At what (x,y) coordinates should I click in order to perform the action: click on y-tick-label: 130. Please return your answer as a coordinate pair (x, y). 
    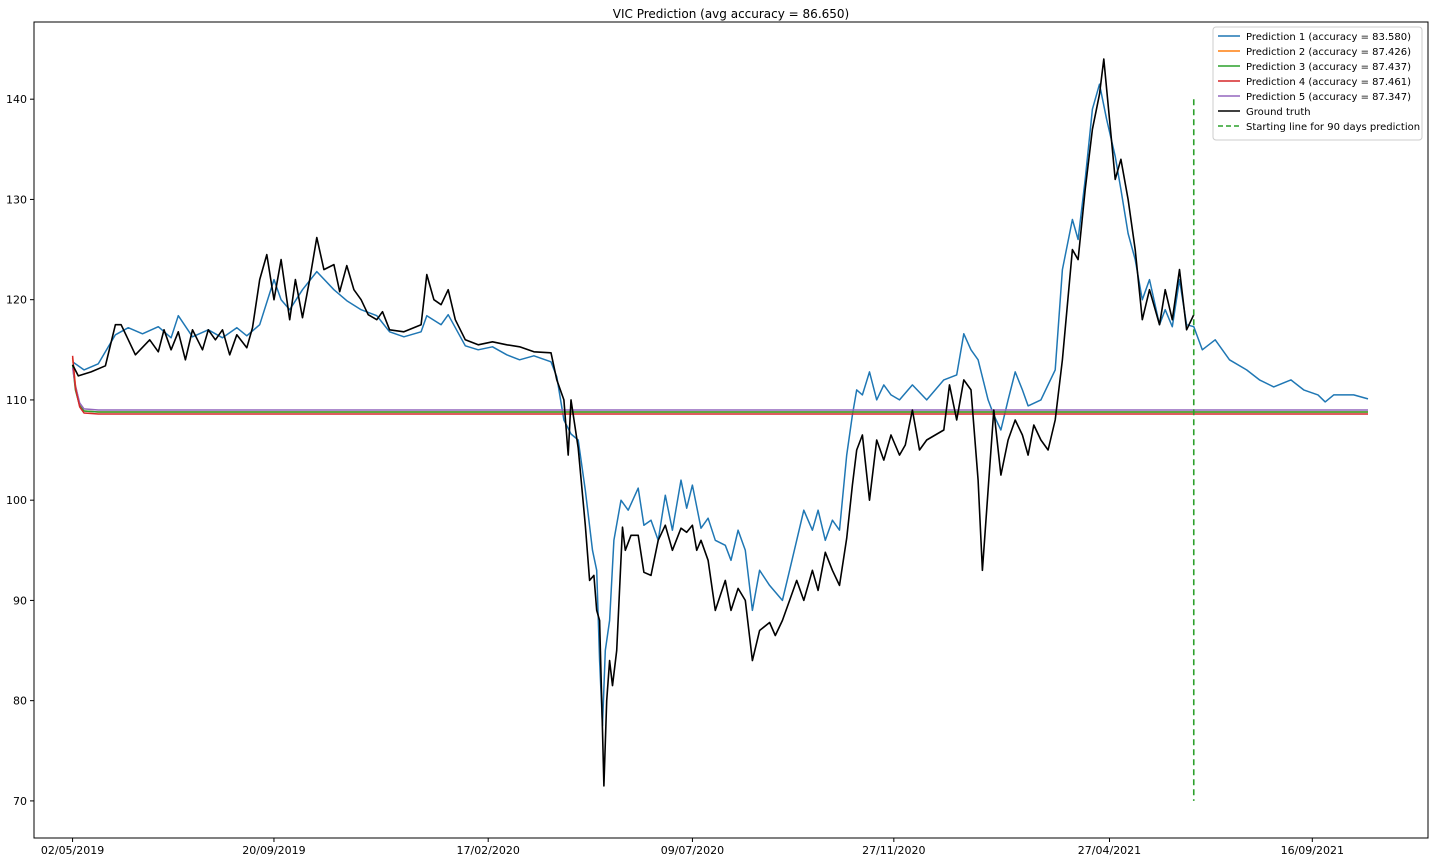
    Looking at the image, I should click on (16, 199).